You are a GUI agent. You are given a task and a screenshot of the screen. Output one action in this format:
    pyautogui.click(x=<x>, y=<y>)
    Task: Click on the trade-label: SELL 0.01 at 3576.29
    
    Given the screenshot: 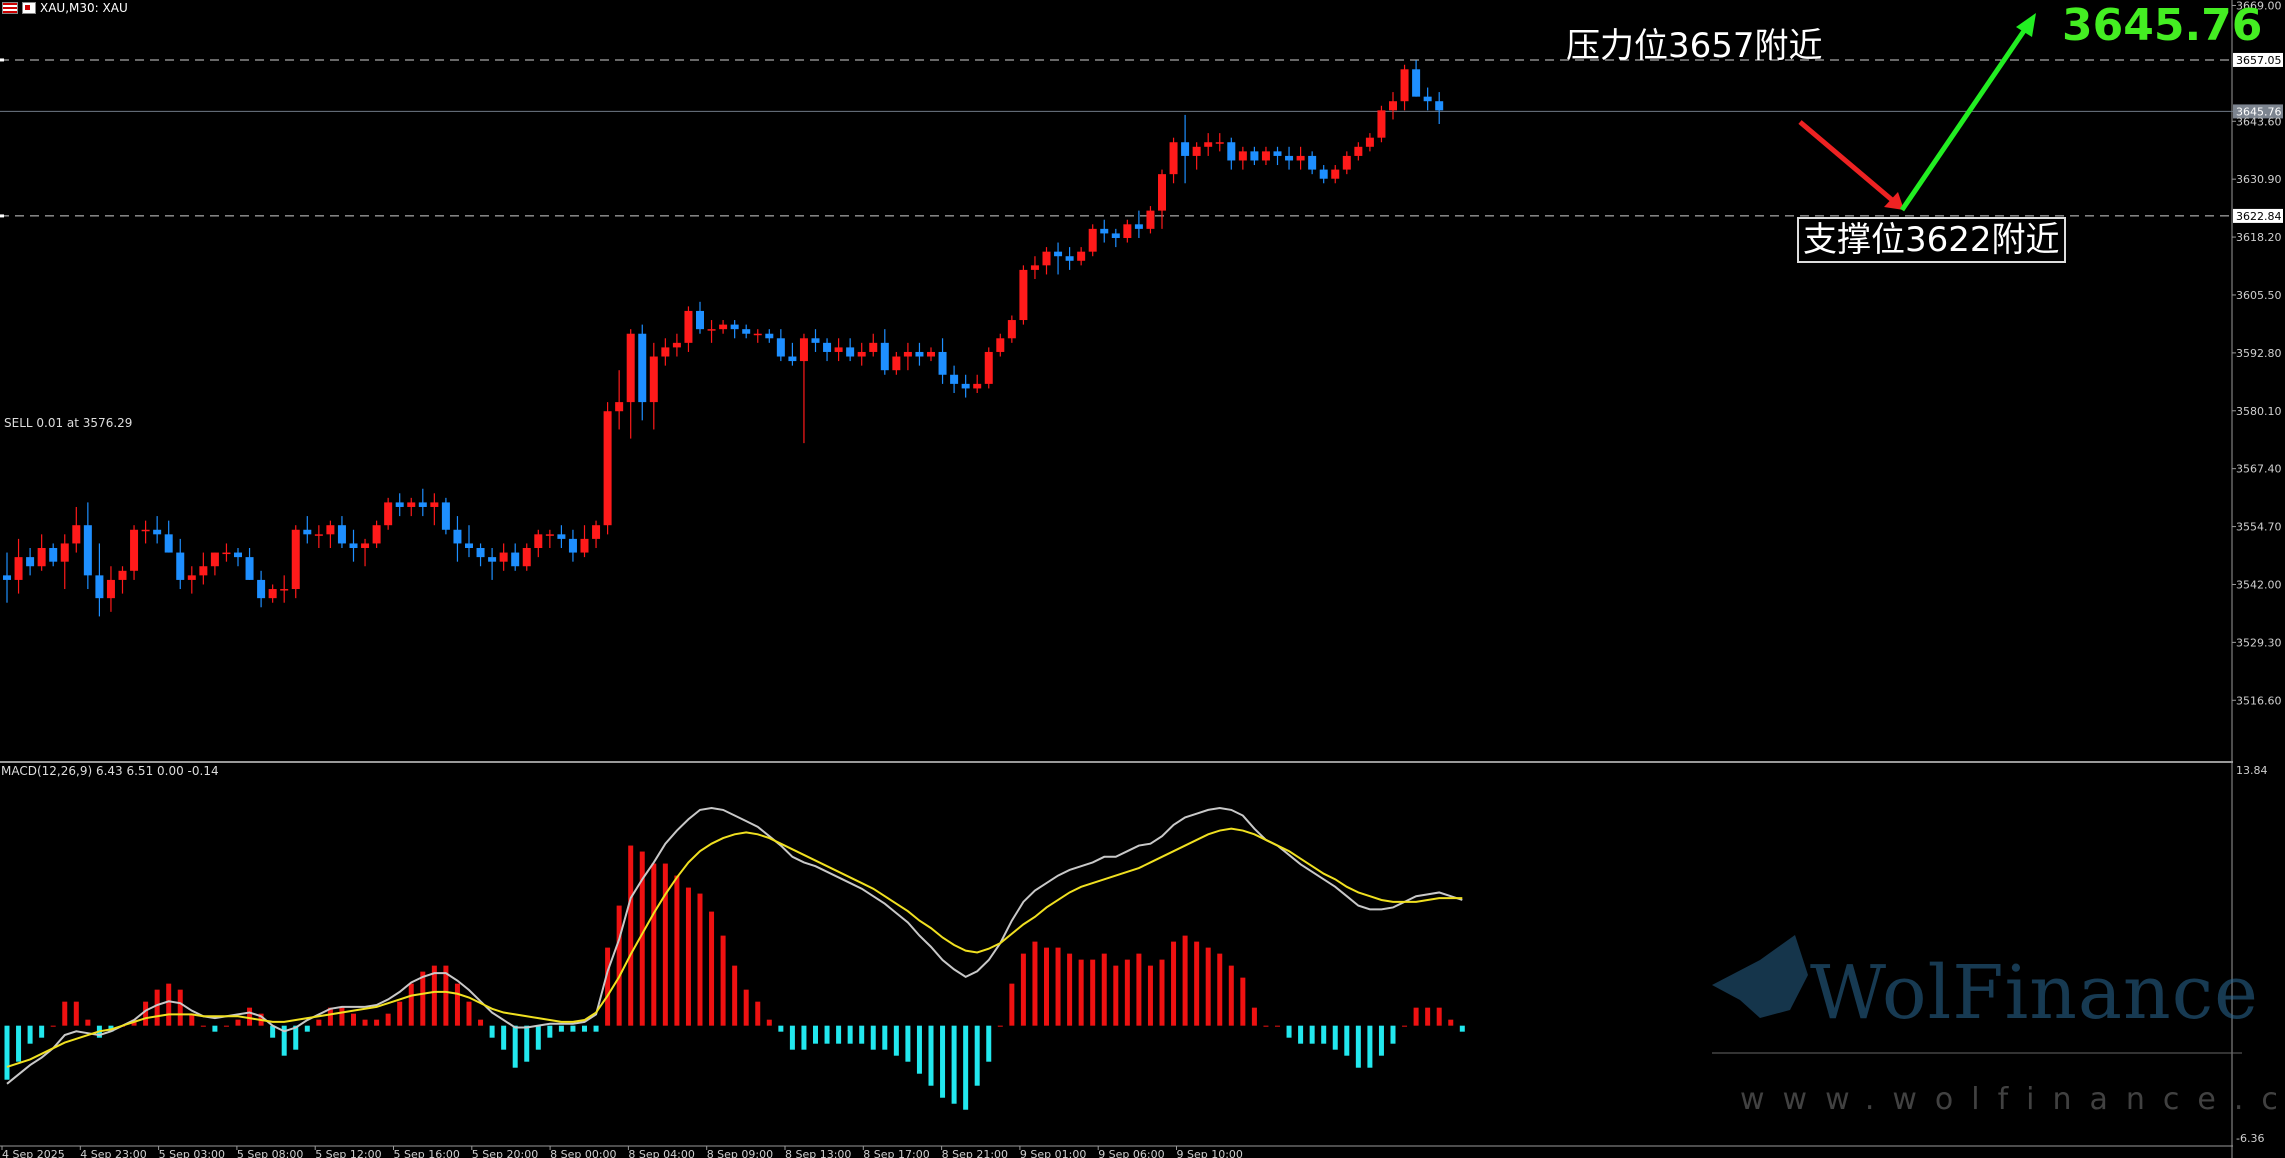 What is the action you would take?
    pyautogui.click(x=68, y=423)
    